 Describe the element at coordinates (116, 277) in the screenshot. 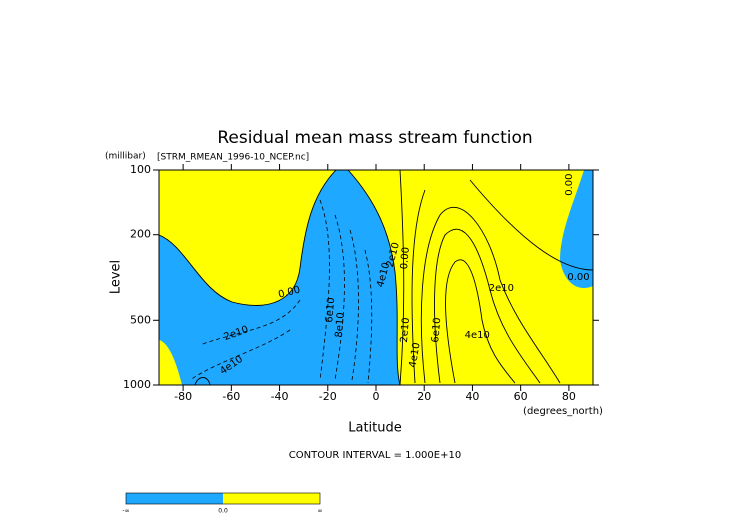

I see `y-axis-label: Level` at that location.